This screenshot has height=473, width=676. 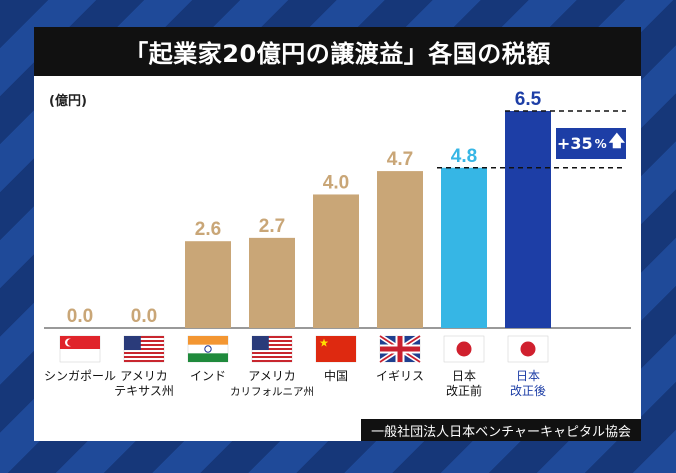 I want to click on unit-label: (億円), so click(x=68, y=101).